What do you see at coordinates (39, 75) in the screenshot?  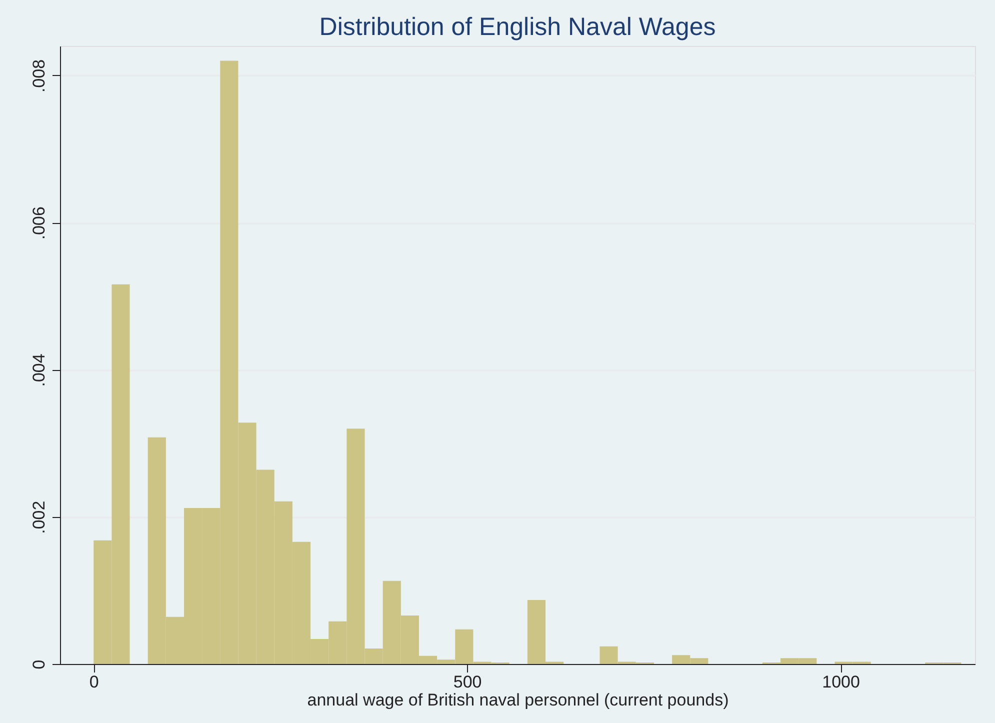 I see `y-tick-label: .008` at bounding box center [39, 75].